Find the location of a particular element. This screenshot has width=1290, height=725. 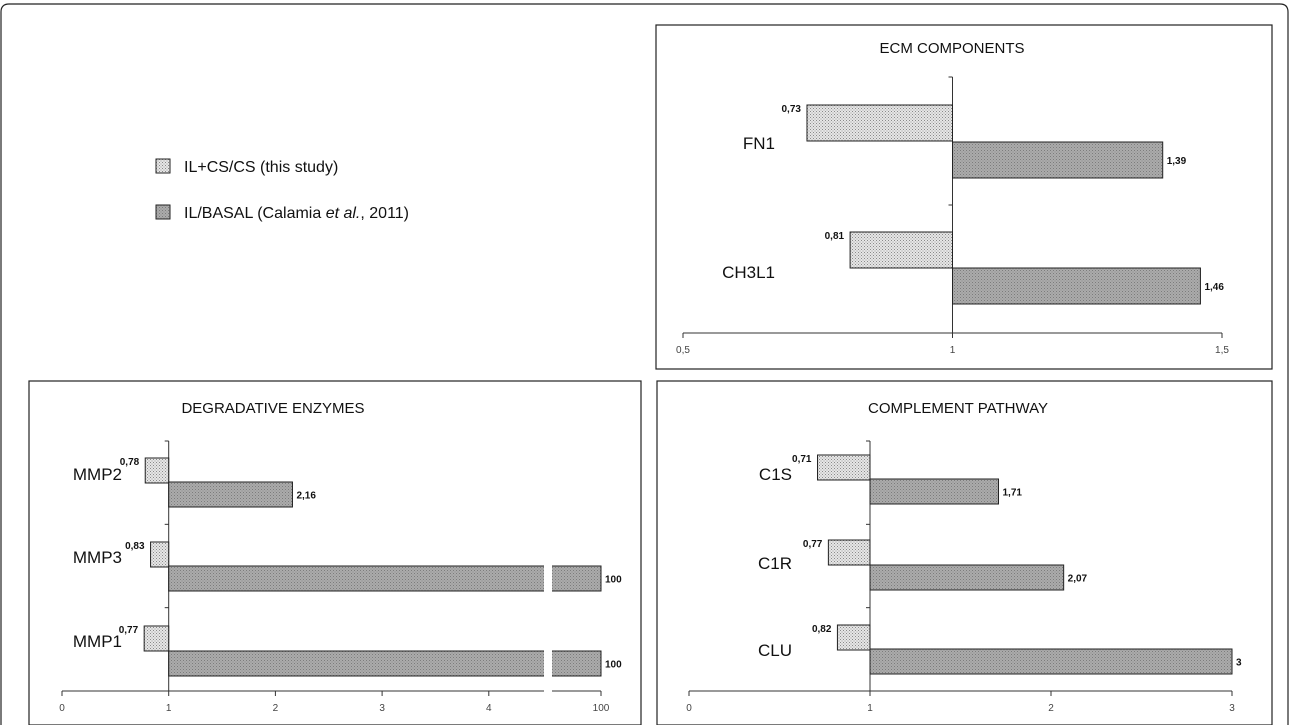

complement-data-label-dark: 2,07 is located at coordinates (1078, 579).